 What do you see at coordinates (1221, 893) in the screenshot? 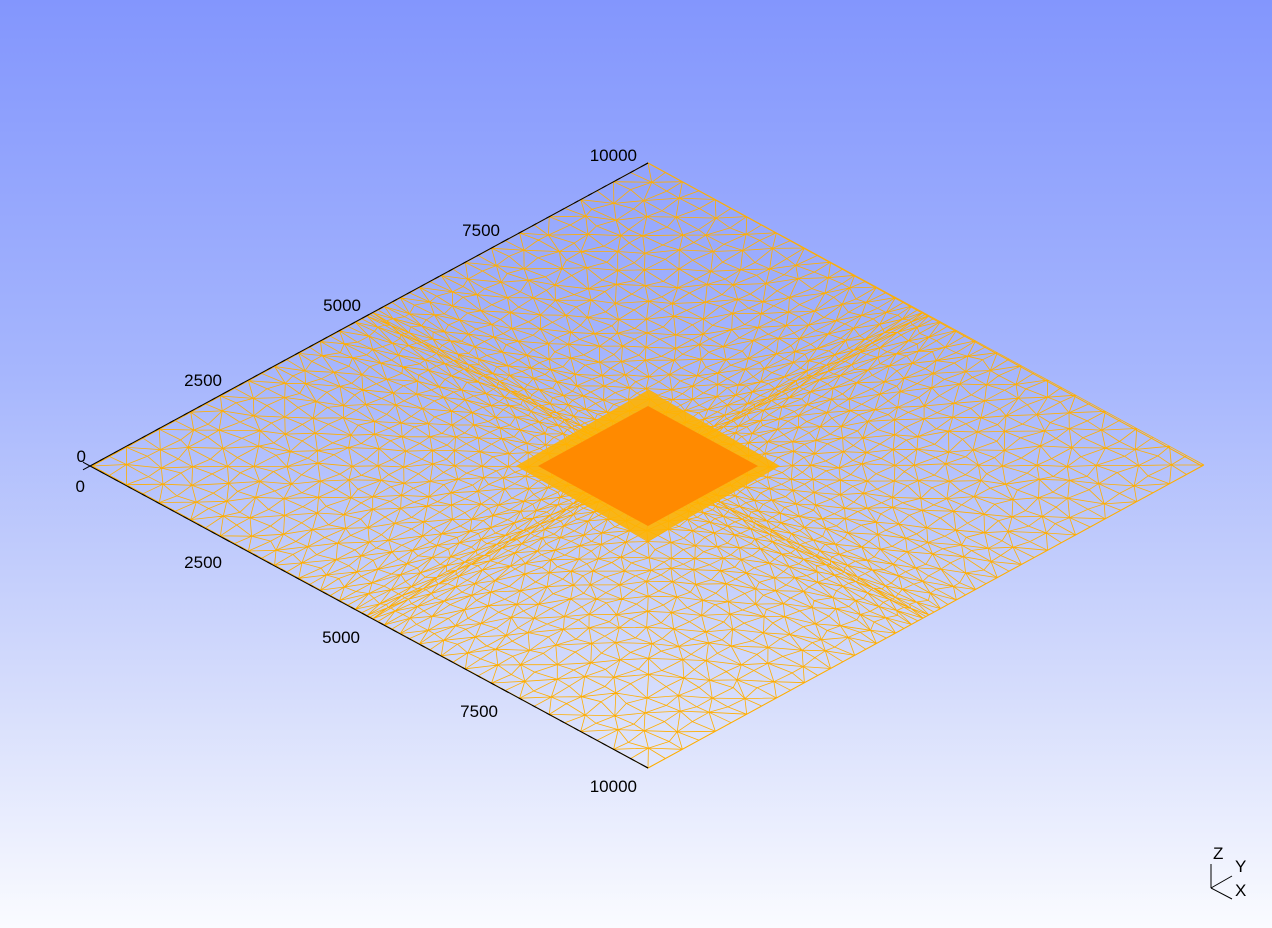
I see `triad-x-line` at bounding box center [1221, 893].